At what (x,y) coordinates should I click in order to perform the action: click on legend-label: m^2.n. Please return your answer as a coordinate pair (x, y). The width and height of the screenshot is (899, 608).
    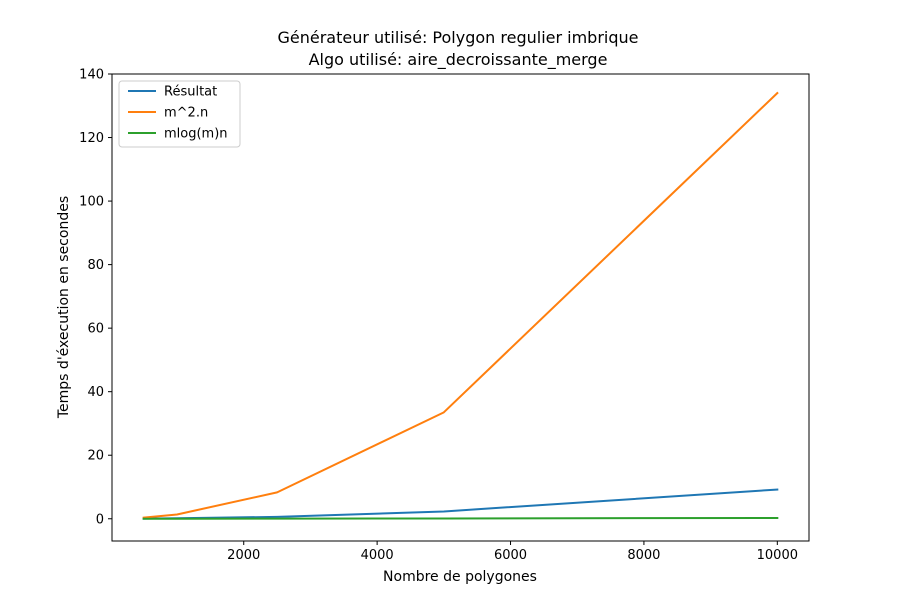
    Looking at the image, I should click on (186, 113).